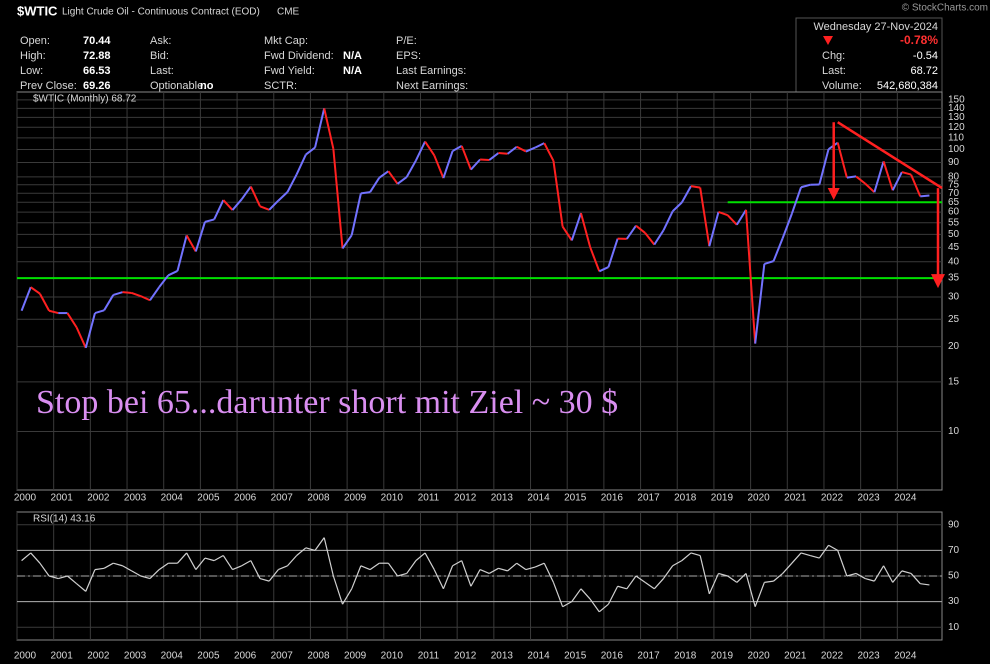  What do you see at coordinates (722, 656) in the screenshot?
I see `x-tick-label: 2019` at bounding box center [722, 656].